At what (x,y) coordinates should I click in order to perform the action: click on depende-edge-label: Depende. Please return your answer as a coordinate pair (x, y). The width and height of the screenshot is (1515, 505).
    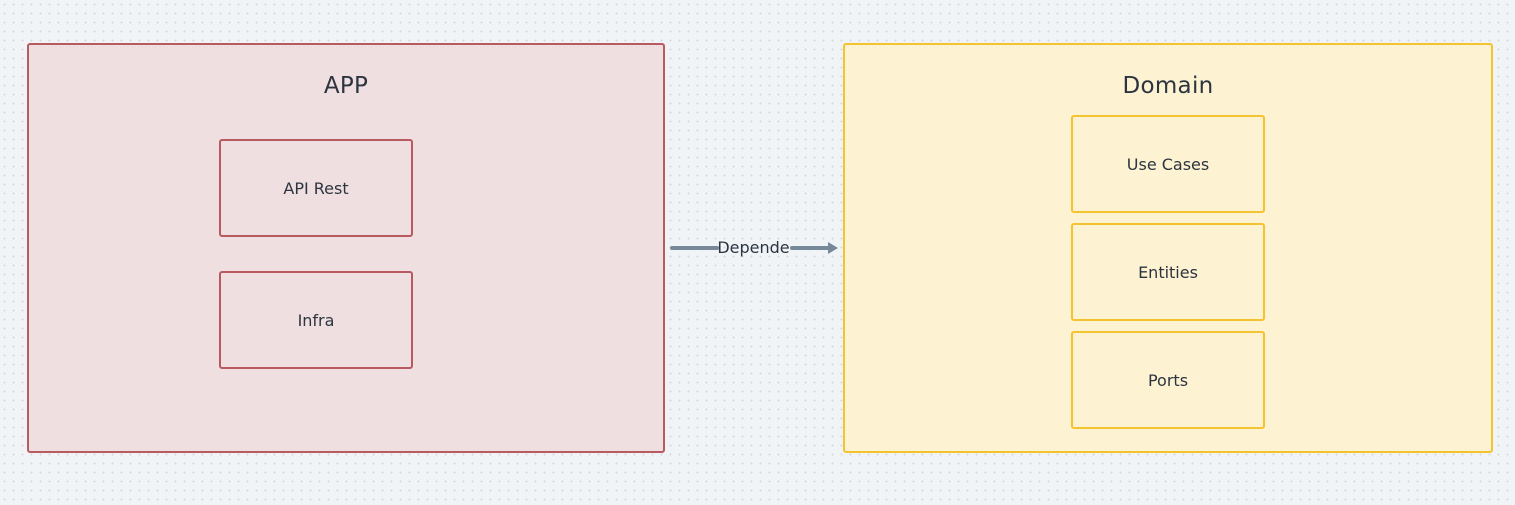
    Looking at the image, I should click on (753, 247).